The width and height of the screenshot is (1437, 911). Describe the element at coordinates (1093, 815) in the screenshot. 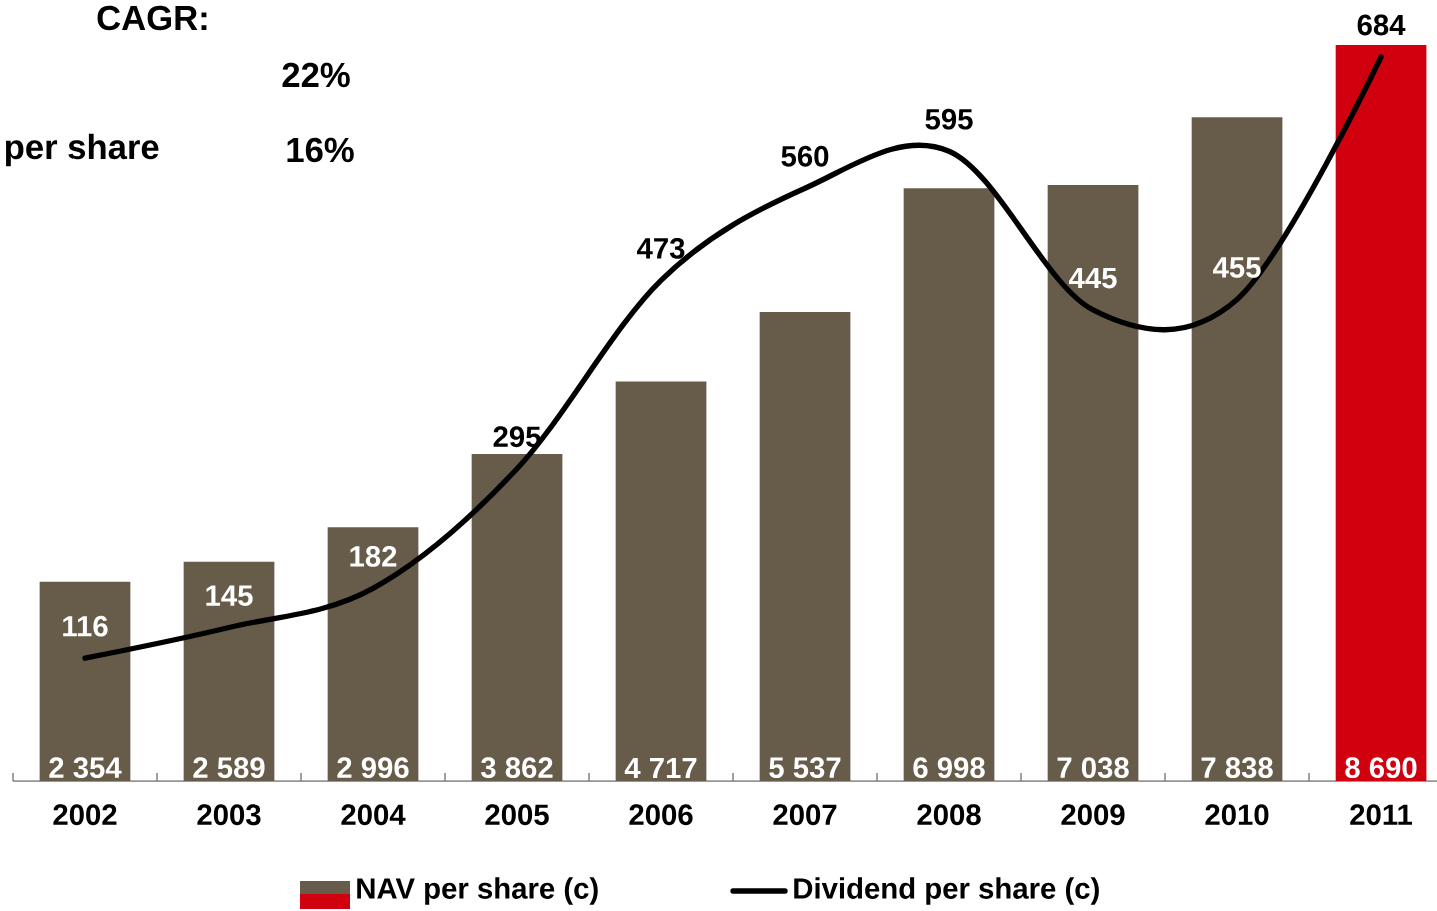

I see `x-tick-label: 2009` at that location.